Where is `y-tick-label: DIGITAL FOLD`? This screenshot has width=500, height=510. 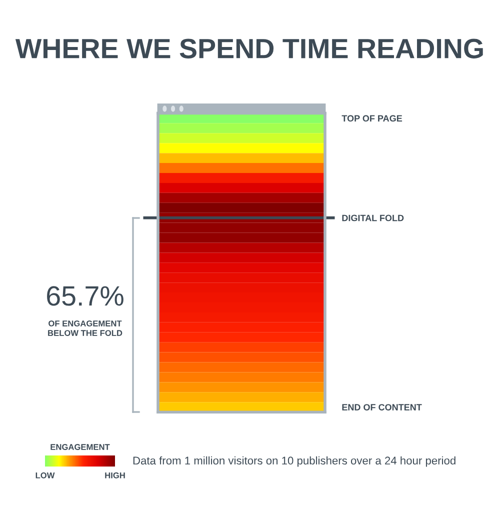 y-tick-label: DIGITAL FOLD is located at coordinates (373, 218).